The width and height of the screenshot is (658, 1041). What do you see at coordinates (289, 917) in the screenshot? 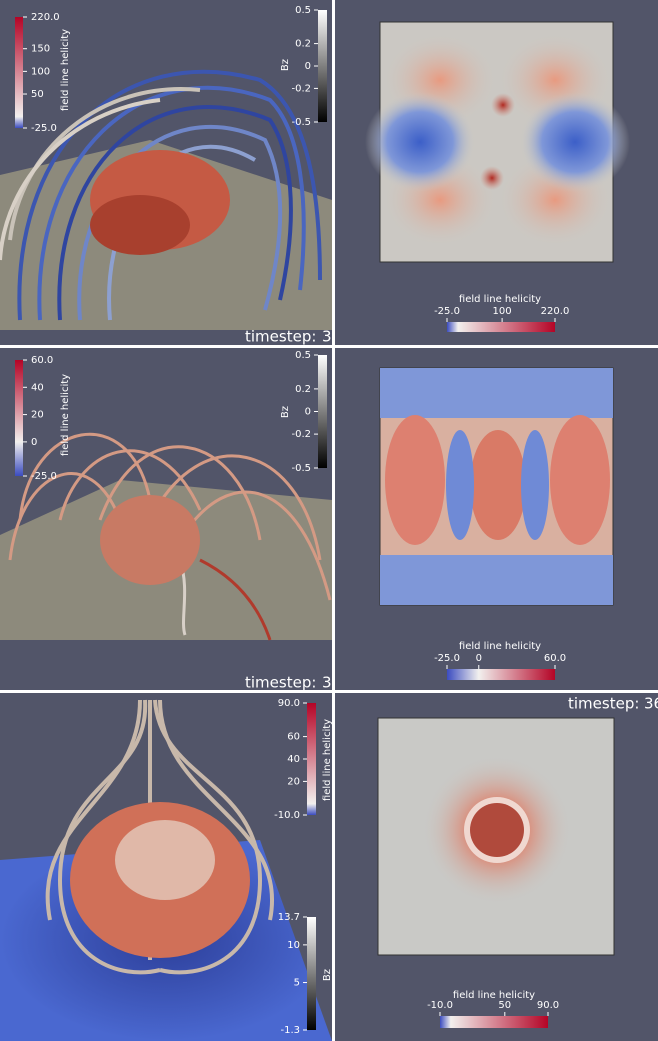
I see `tick-label: 13.7` at bounding box center [289, 917].